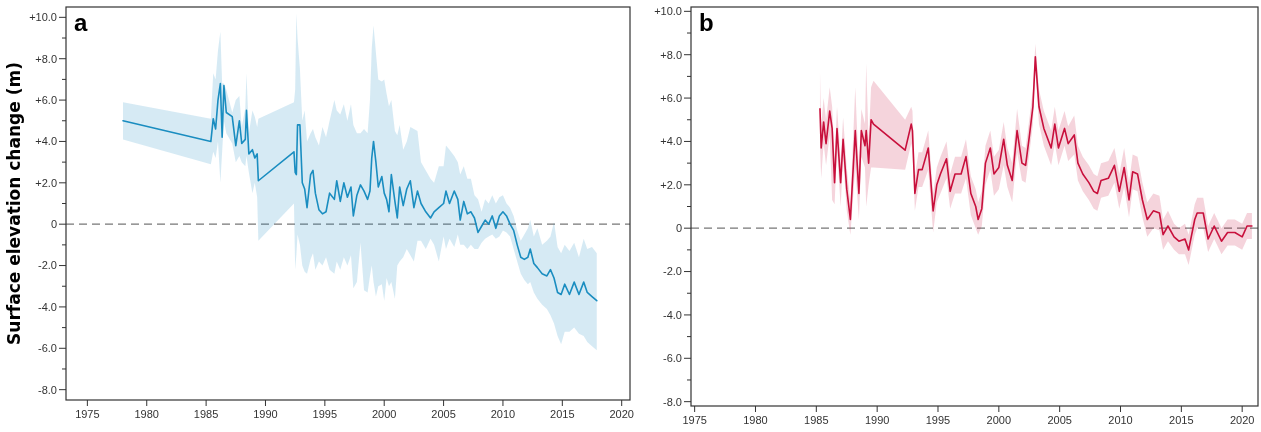 The image size is (1261, 432). Describe the element at coordinates (706, 22) in the screenshot. I see `chart-title: b` at that location.